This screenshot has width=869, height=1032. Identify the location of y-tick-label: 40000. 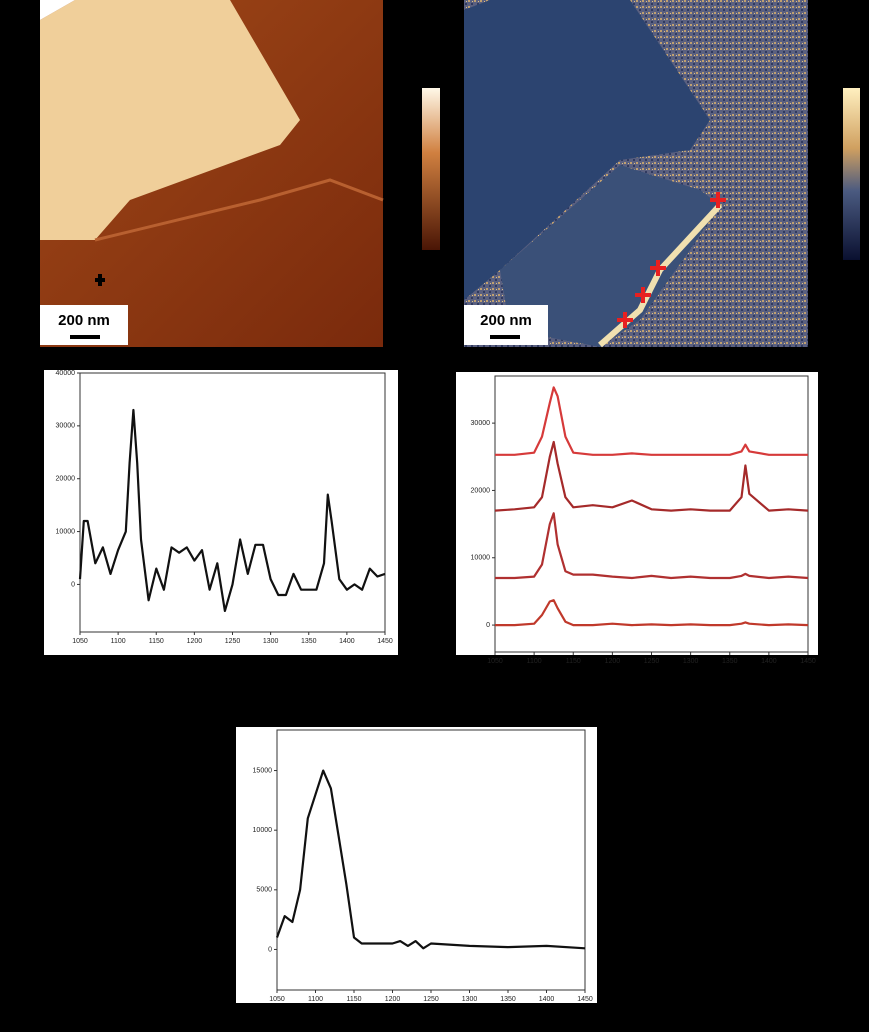
(66, 373).